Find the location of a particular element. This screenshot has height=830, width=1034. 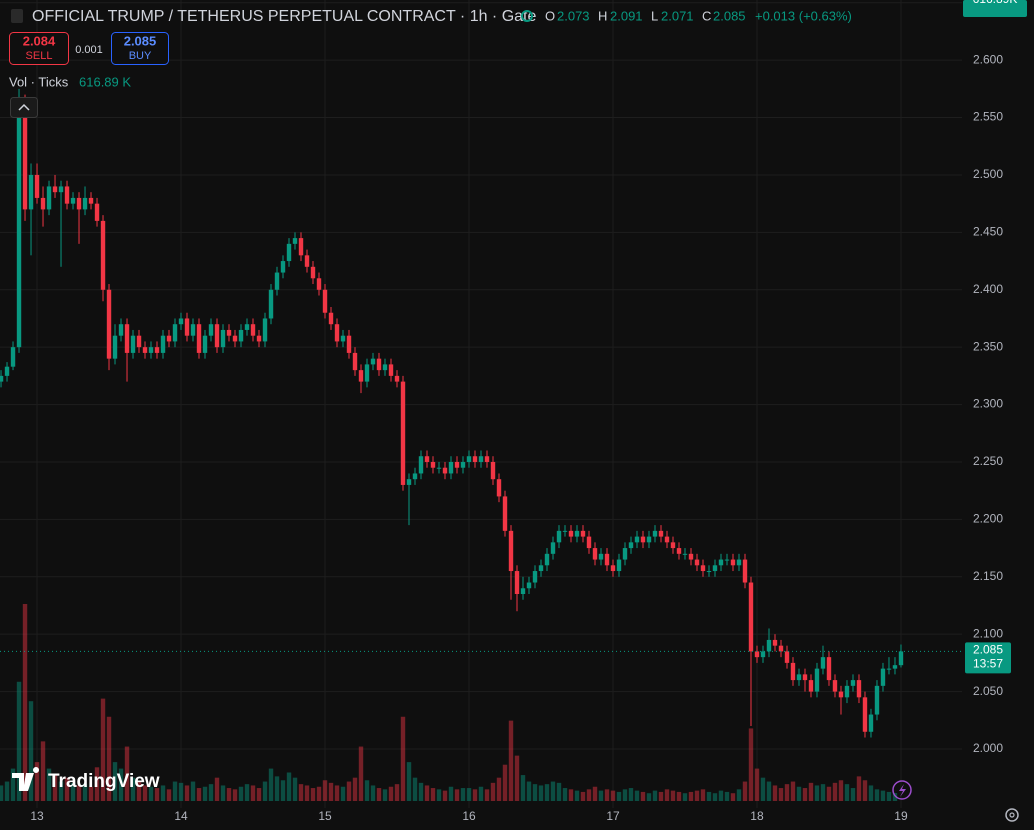

y-tick-label: 2.600 is located at coordinates (988, 59).